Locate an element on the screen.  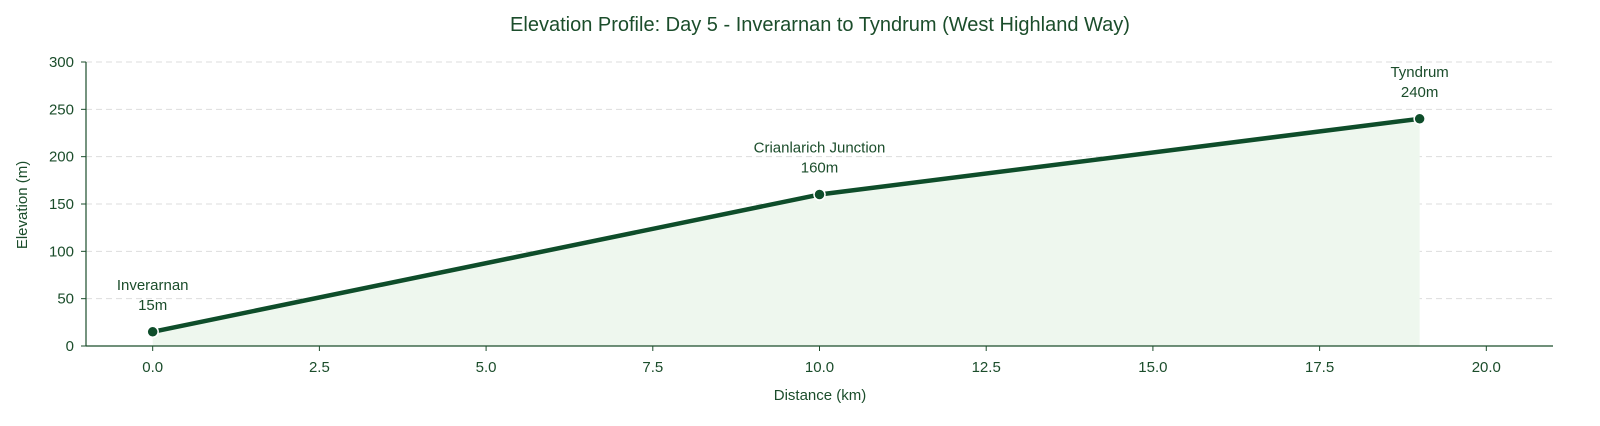
x-tick-label: 17.5 is located at coordinates (1319, 367).